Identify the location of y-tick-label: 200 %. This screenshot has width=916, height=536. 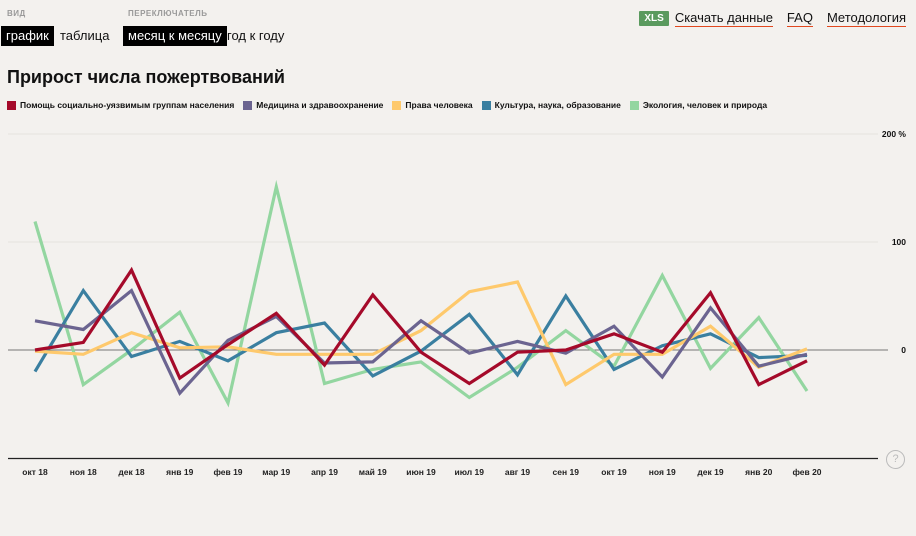
(894, 134).